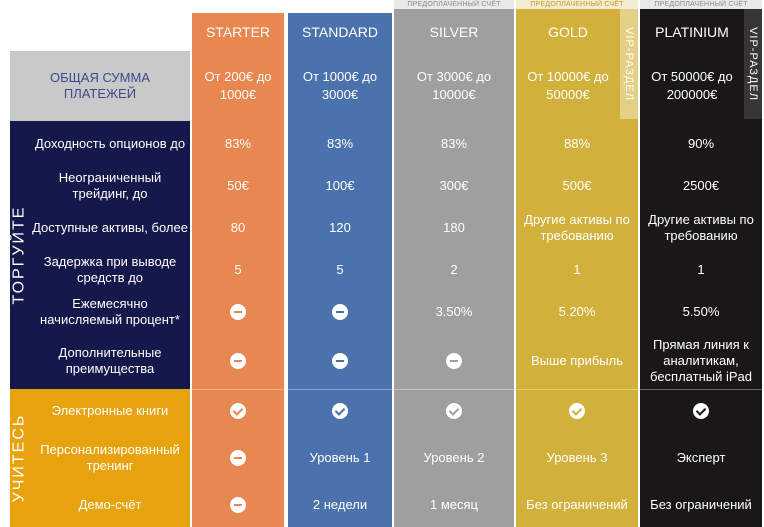  Describe the element at coordinates (110, 410) in the screenshot. I see `row-label-ebooks: Электронные книги` at that location.